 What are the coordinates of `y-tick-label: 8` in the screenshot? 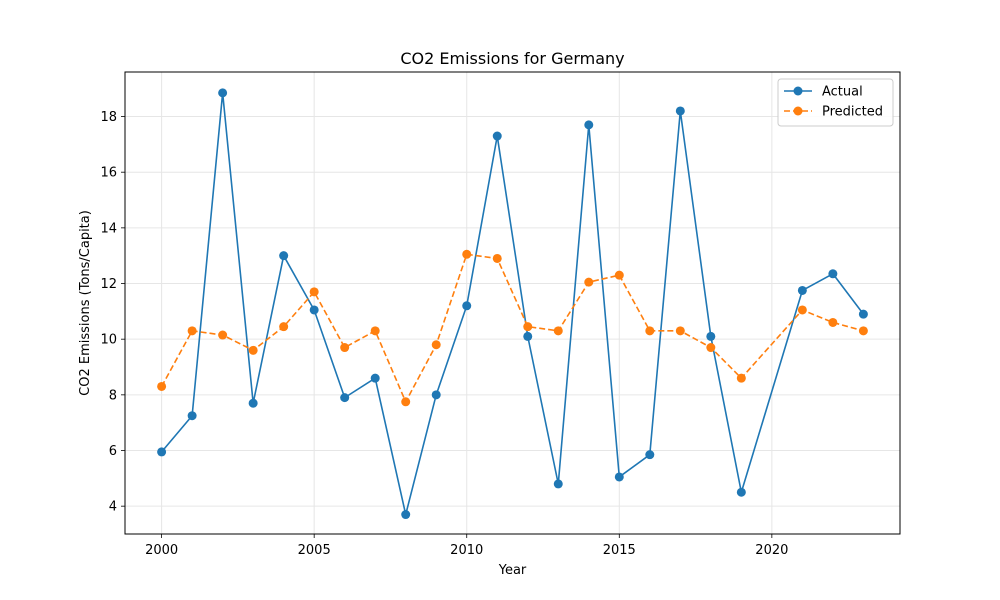 It's located at (113, 395).